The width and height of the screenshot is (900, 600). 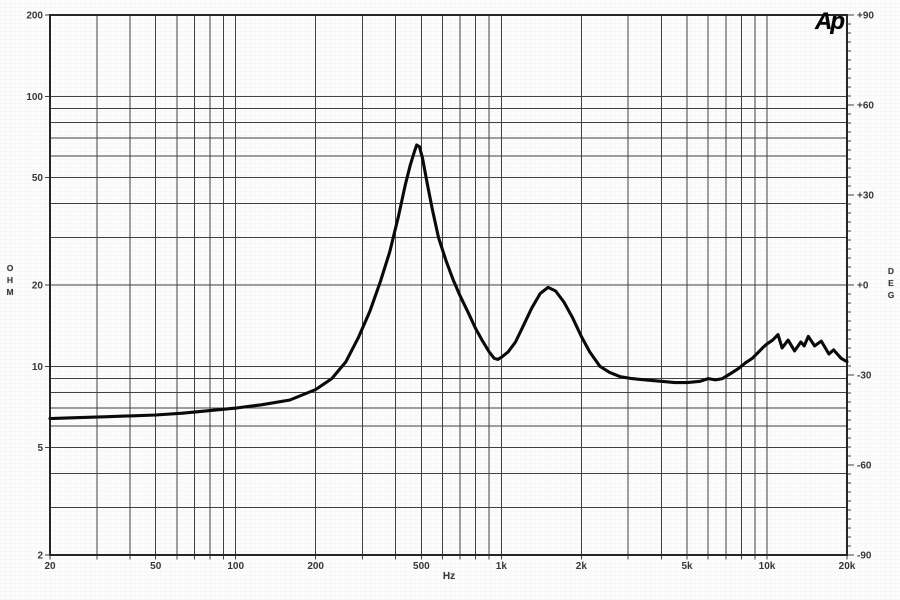 I want to click on deg-tick-label: -30, so click(x=864, y=376).